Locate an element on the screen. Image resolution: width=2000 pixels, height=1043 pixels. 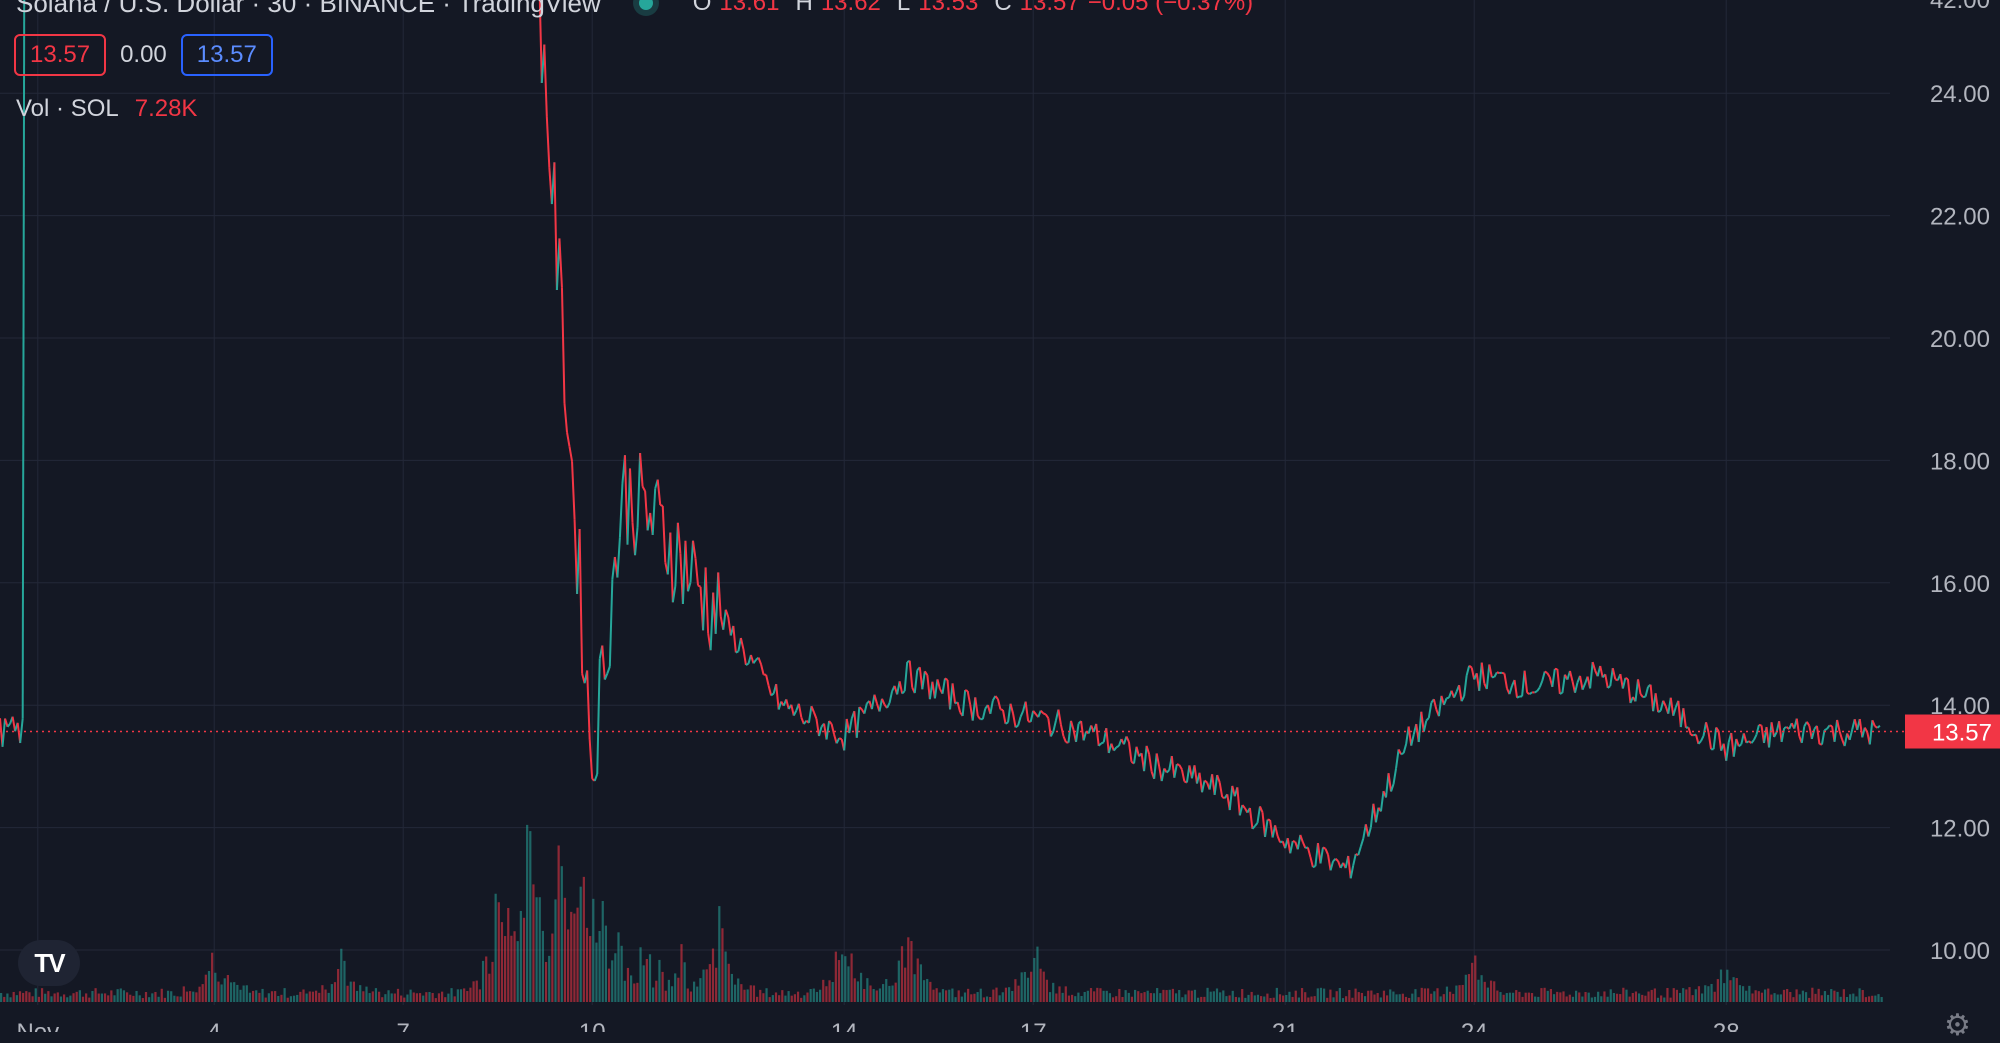
gear-icon: ⚙ is located at coordinates (1957, 1025).